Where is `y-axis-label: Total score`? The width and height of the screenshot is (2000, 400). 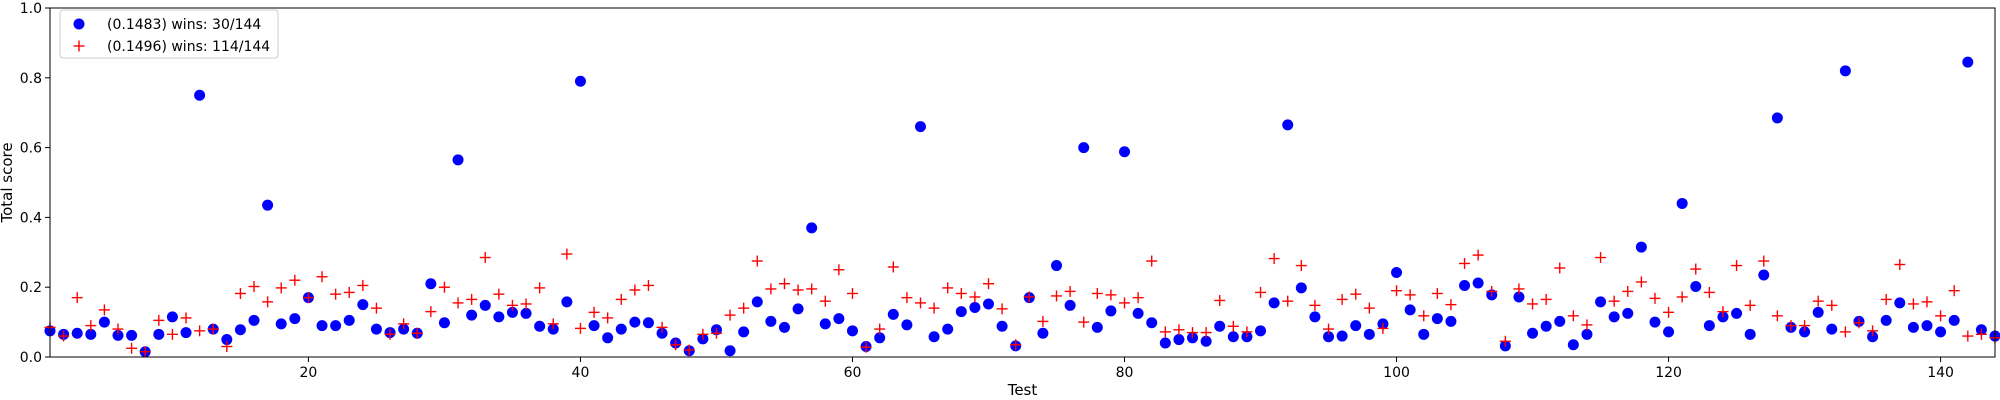
y-axis-label: Total score is located at coordinates (8, 182).